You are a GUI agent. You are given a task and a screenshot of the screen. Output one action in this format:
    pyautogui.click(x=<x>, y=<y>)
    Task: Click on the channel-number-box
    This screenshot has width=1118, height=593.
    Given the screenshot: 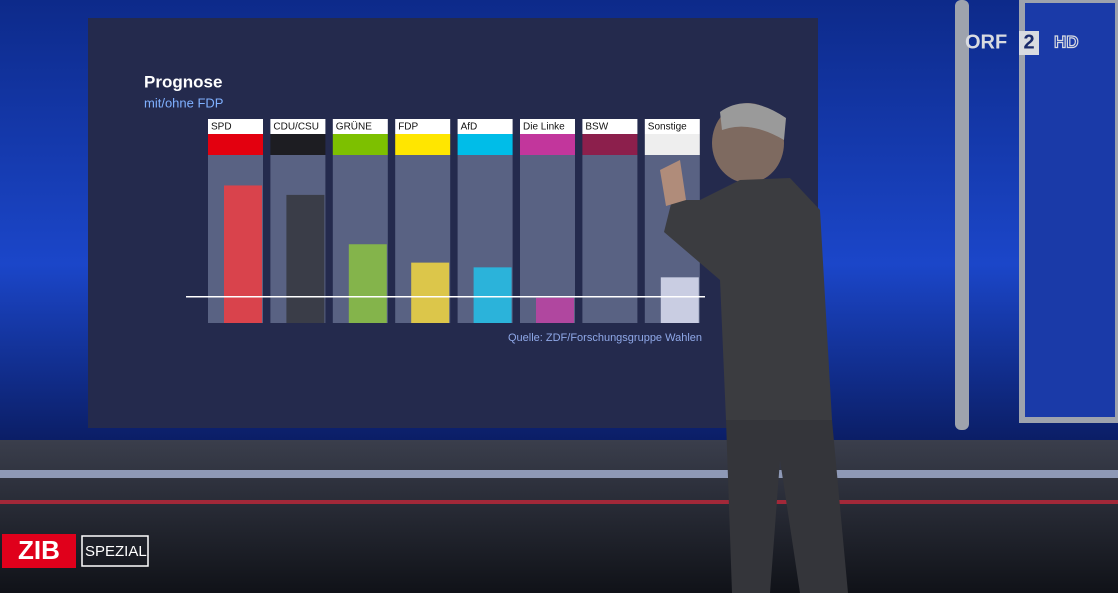 What is the action you would take?
    pyautogui.click(x=1029, y=43)
    